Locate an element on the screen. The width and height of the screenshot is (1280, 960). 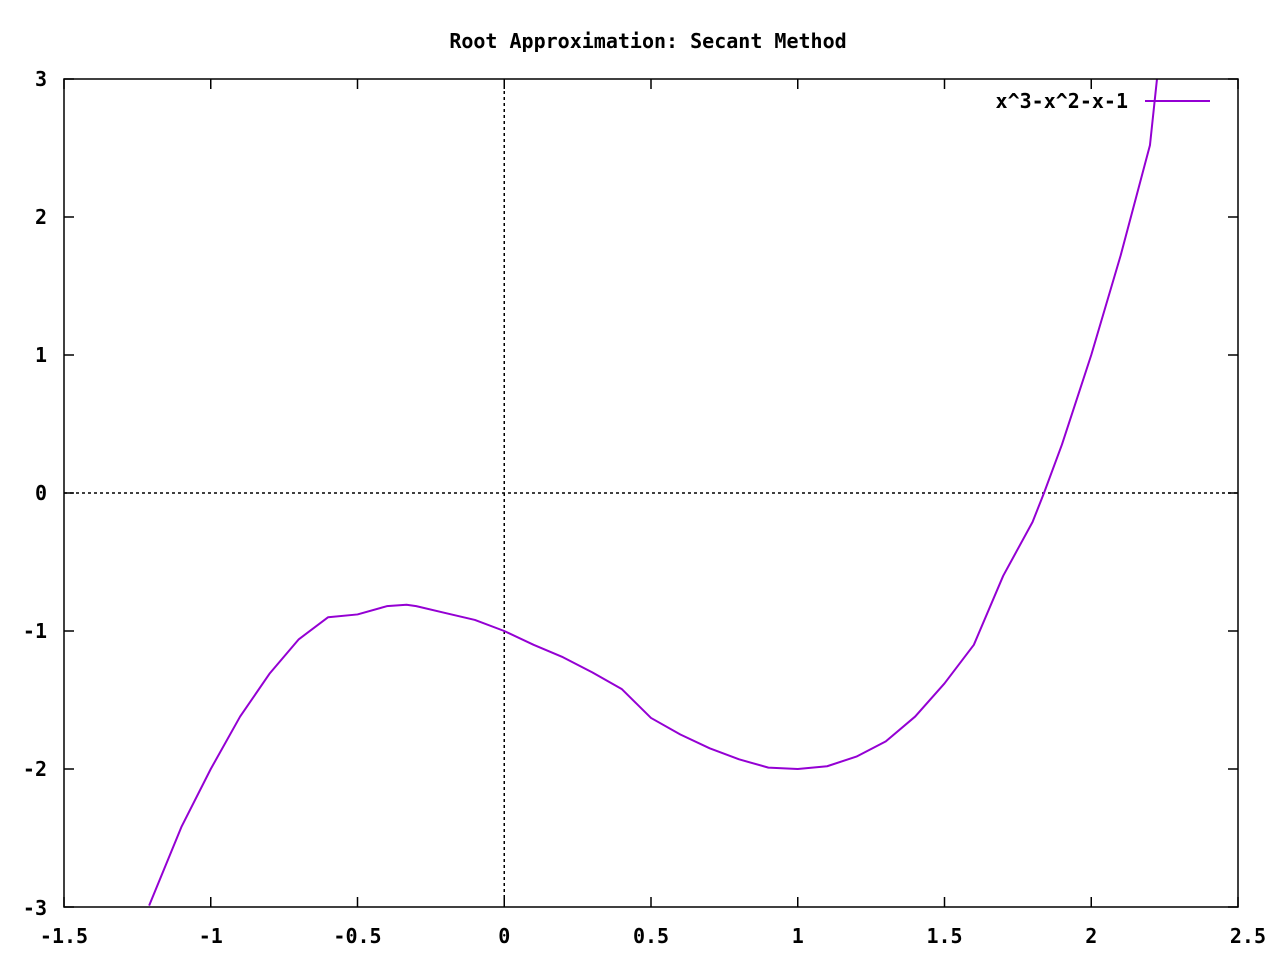
x-tick-label: -0.5 is located at coordinates (357, 936).